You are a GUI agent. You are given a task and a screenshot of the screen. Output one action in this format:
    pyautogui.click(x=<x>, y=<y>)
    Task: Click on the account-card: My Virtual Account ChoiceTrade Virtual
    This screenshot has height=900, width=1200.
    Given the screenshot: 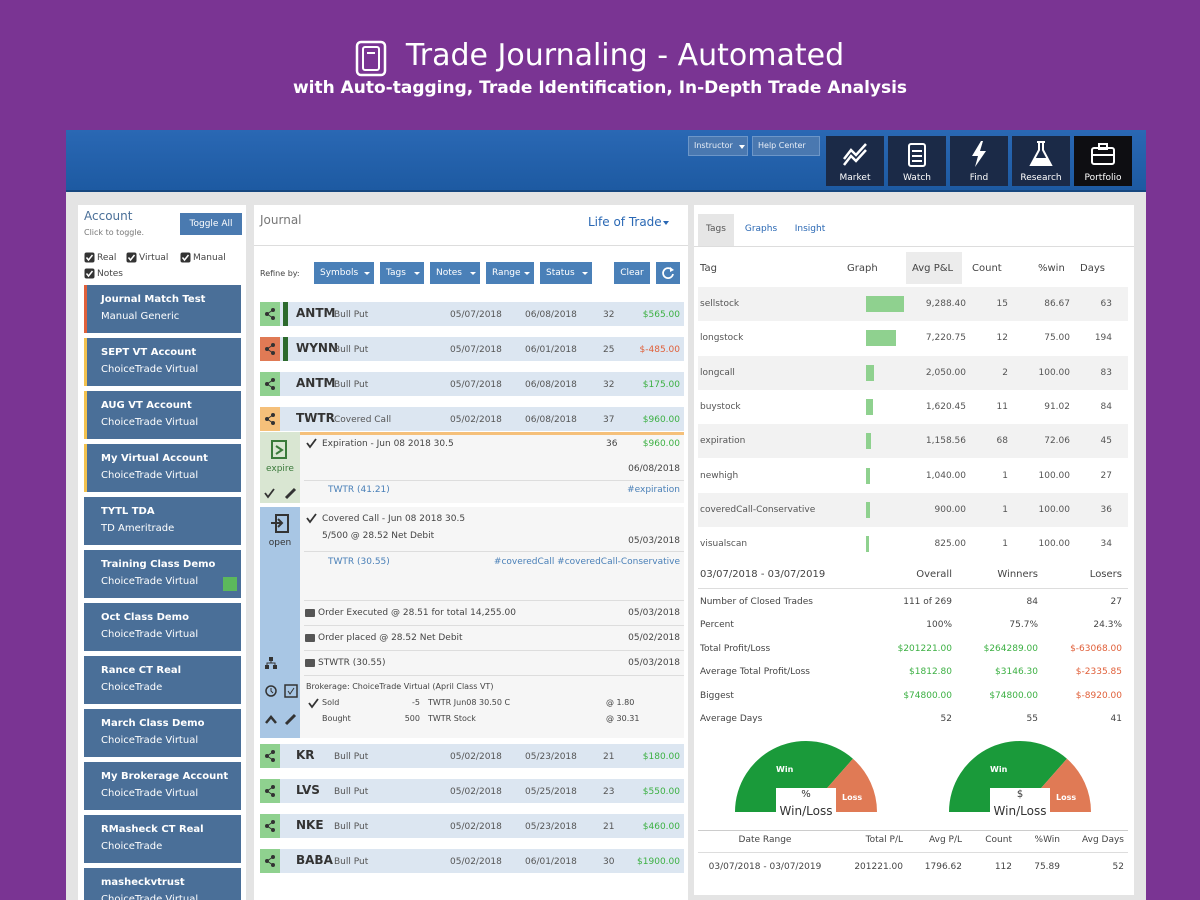 What is the action you would take?
    pyautogui.click(x=162, y=468)
    